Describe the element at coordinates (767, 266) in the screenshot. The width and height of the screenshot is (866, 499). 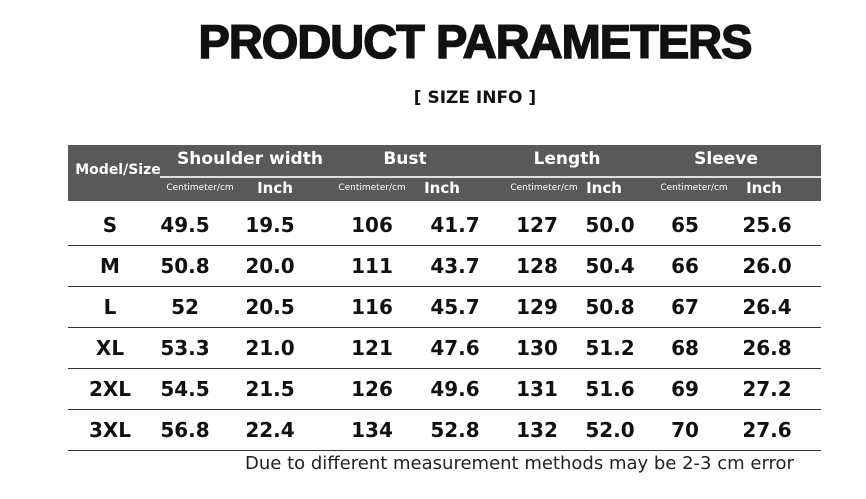
I see `value-cell: 26.0` at that location.